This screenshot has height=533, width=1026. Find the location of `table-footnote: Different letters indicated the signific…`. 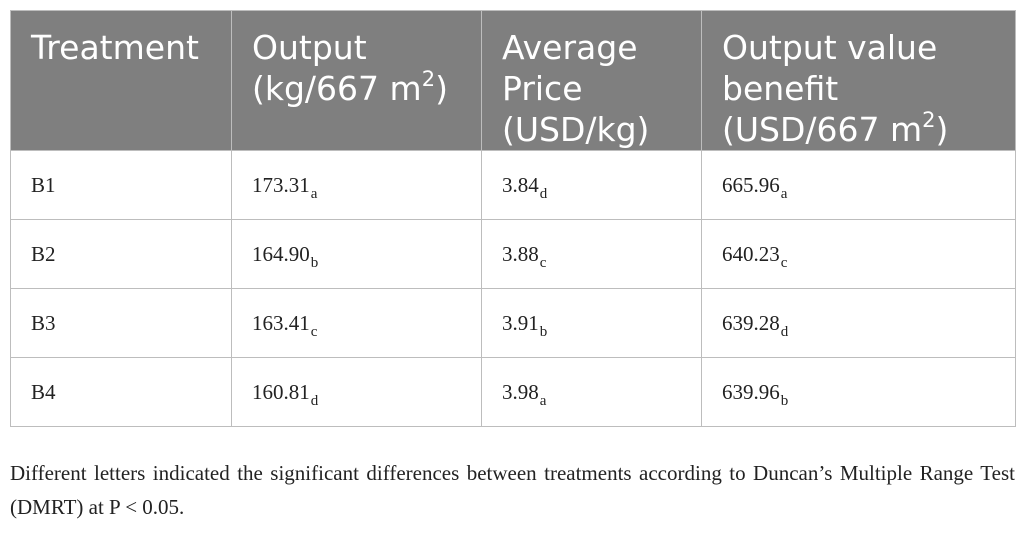

table-footnote: Different letters indicated the signific… is located at coordinates (512, 490).